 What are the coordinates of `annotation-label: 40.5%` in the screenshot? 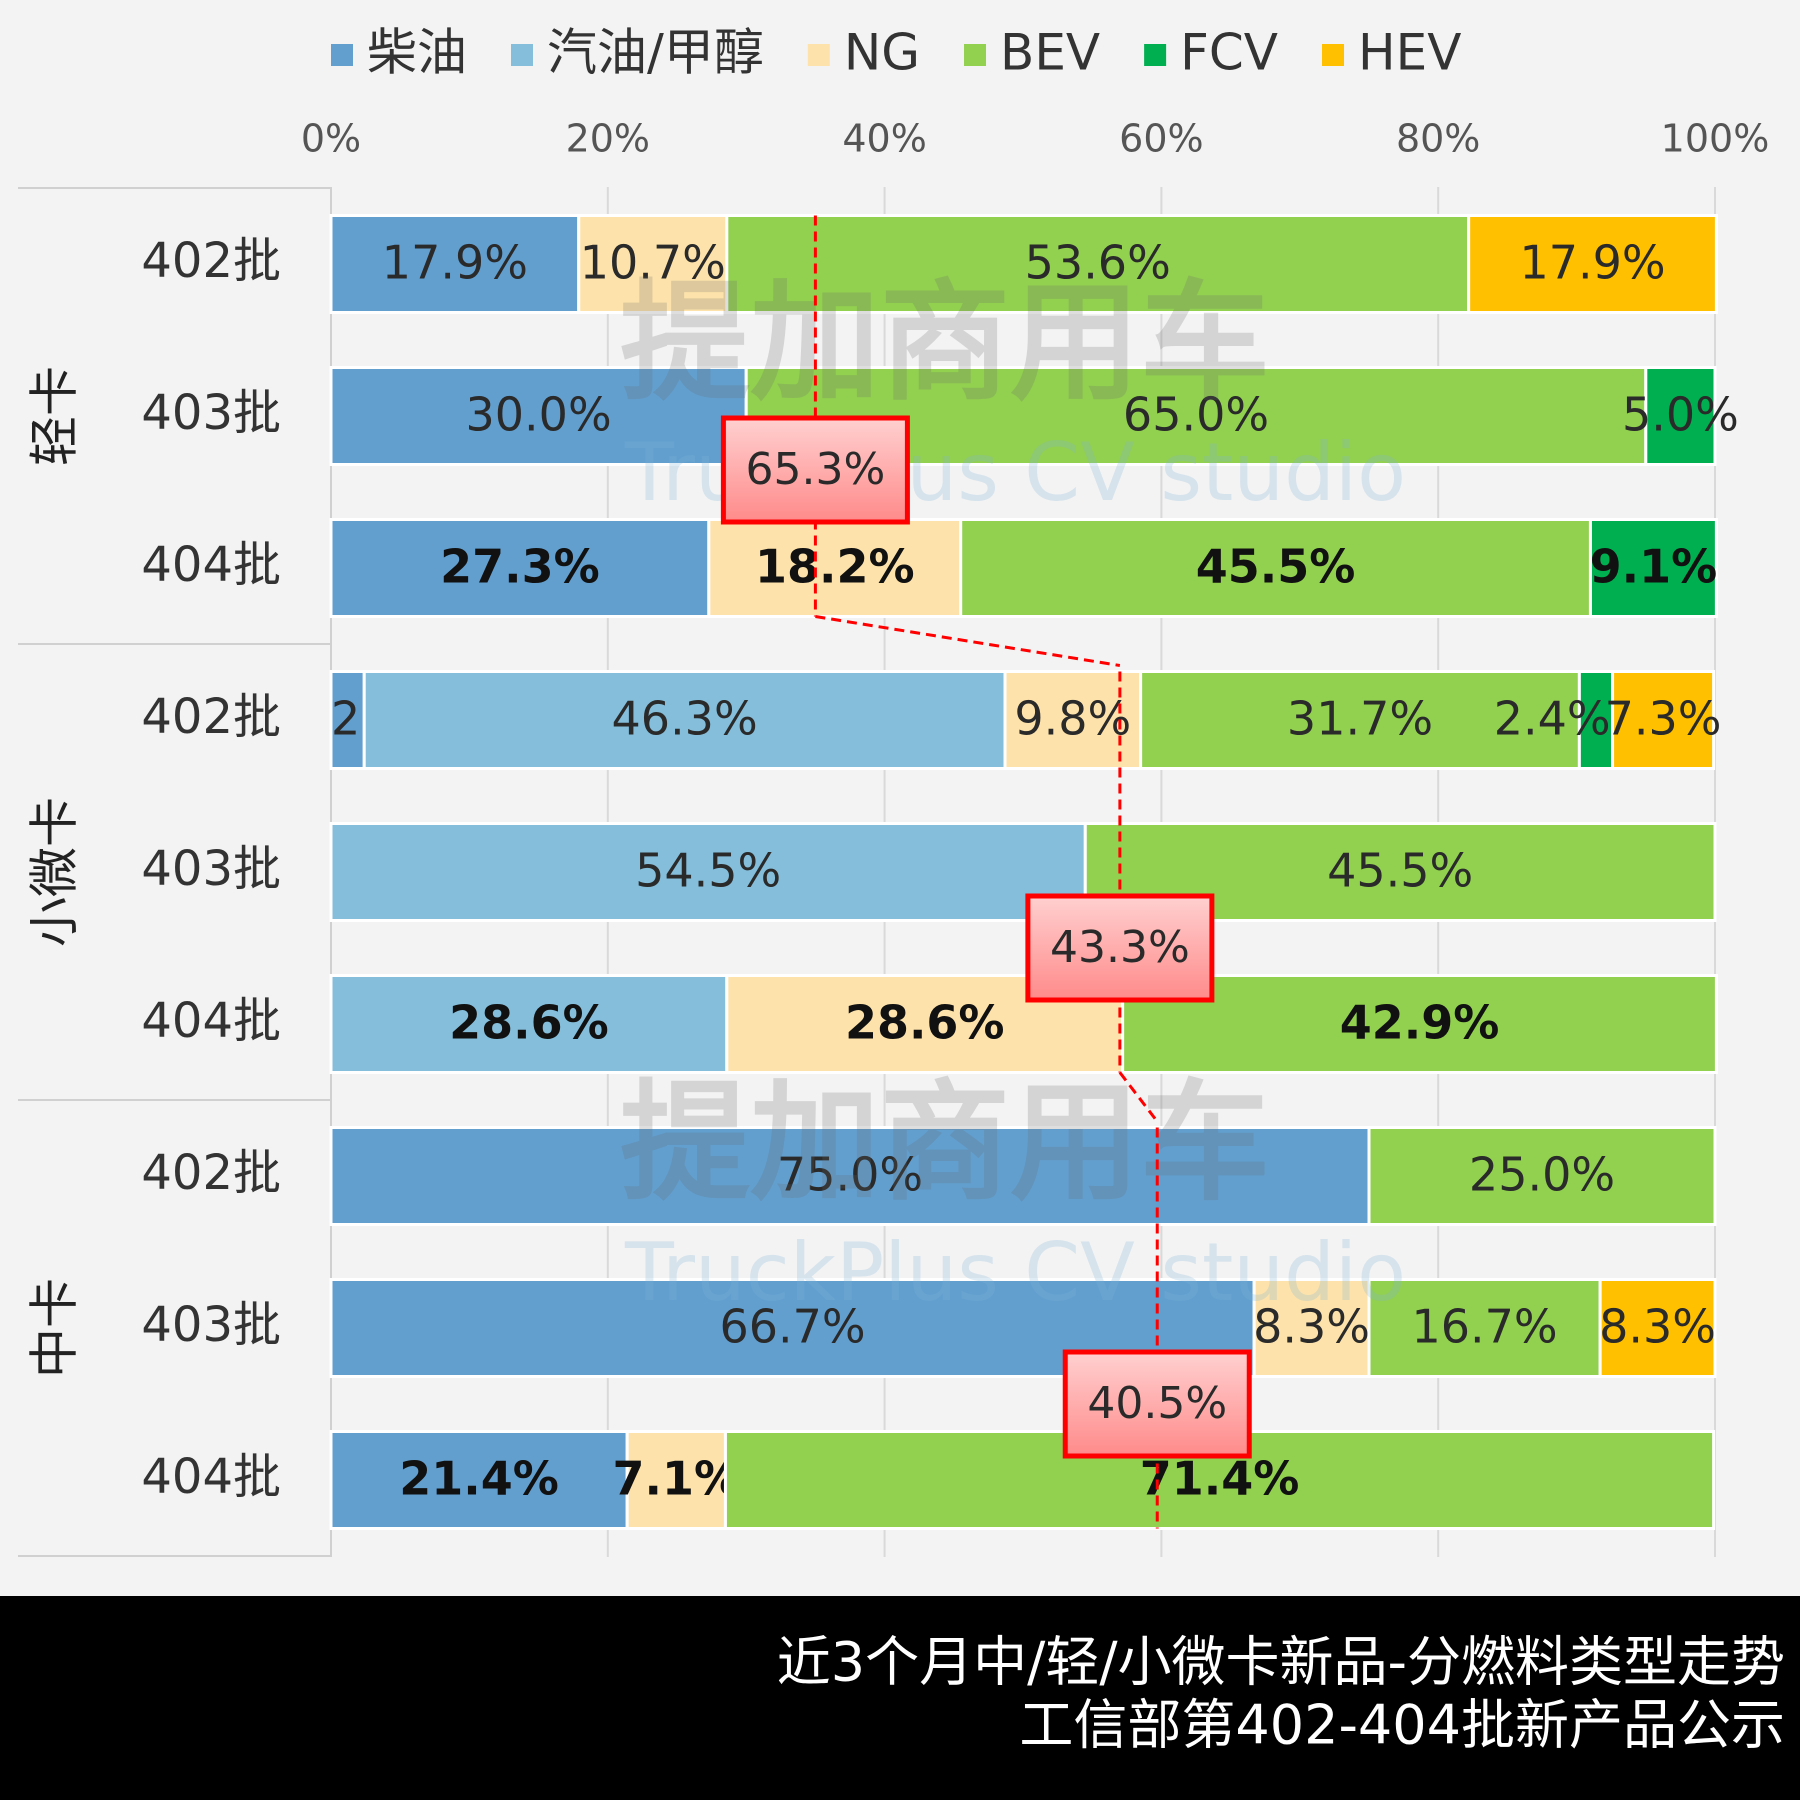 It's located at (1157, 1403).